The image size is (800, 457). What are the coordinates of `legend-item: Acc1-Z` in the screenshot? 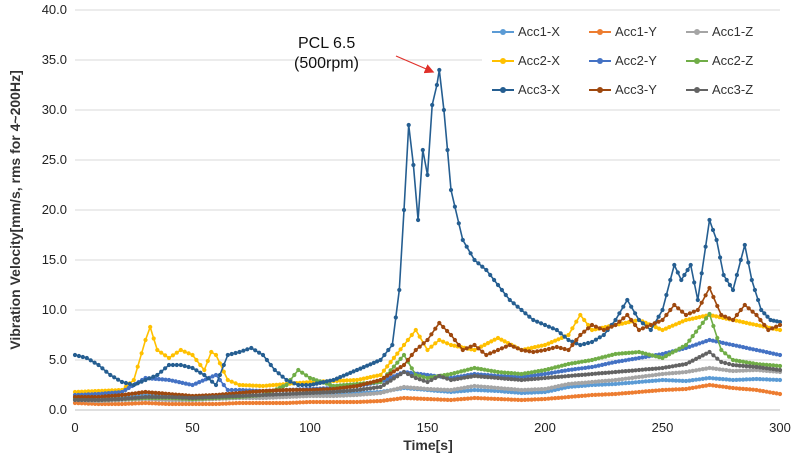 It's located at (719, 31).